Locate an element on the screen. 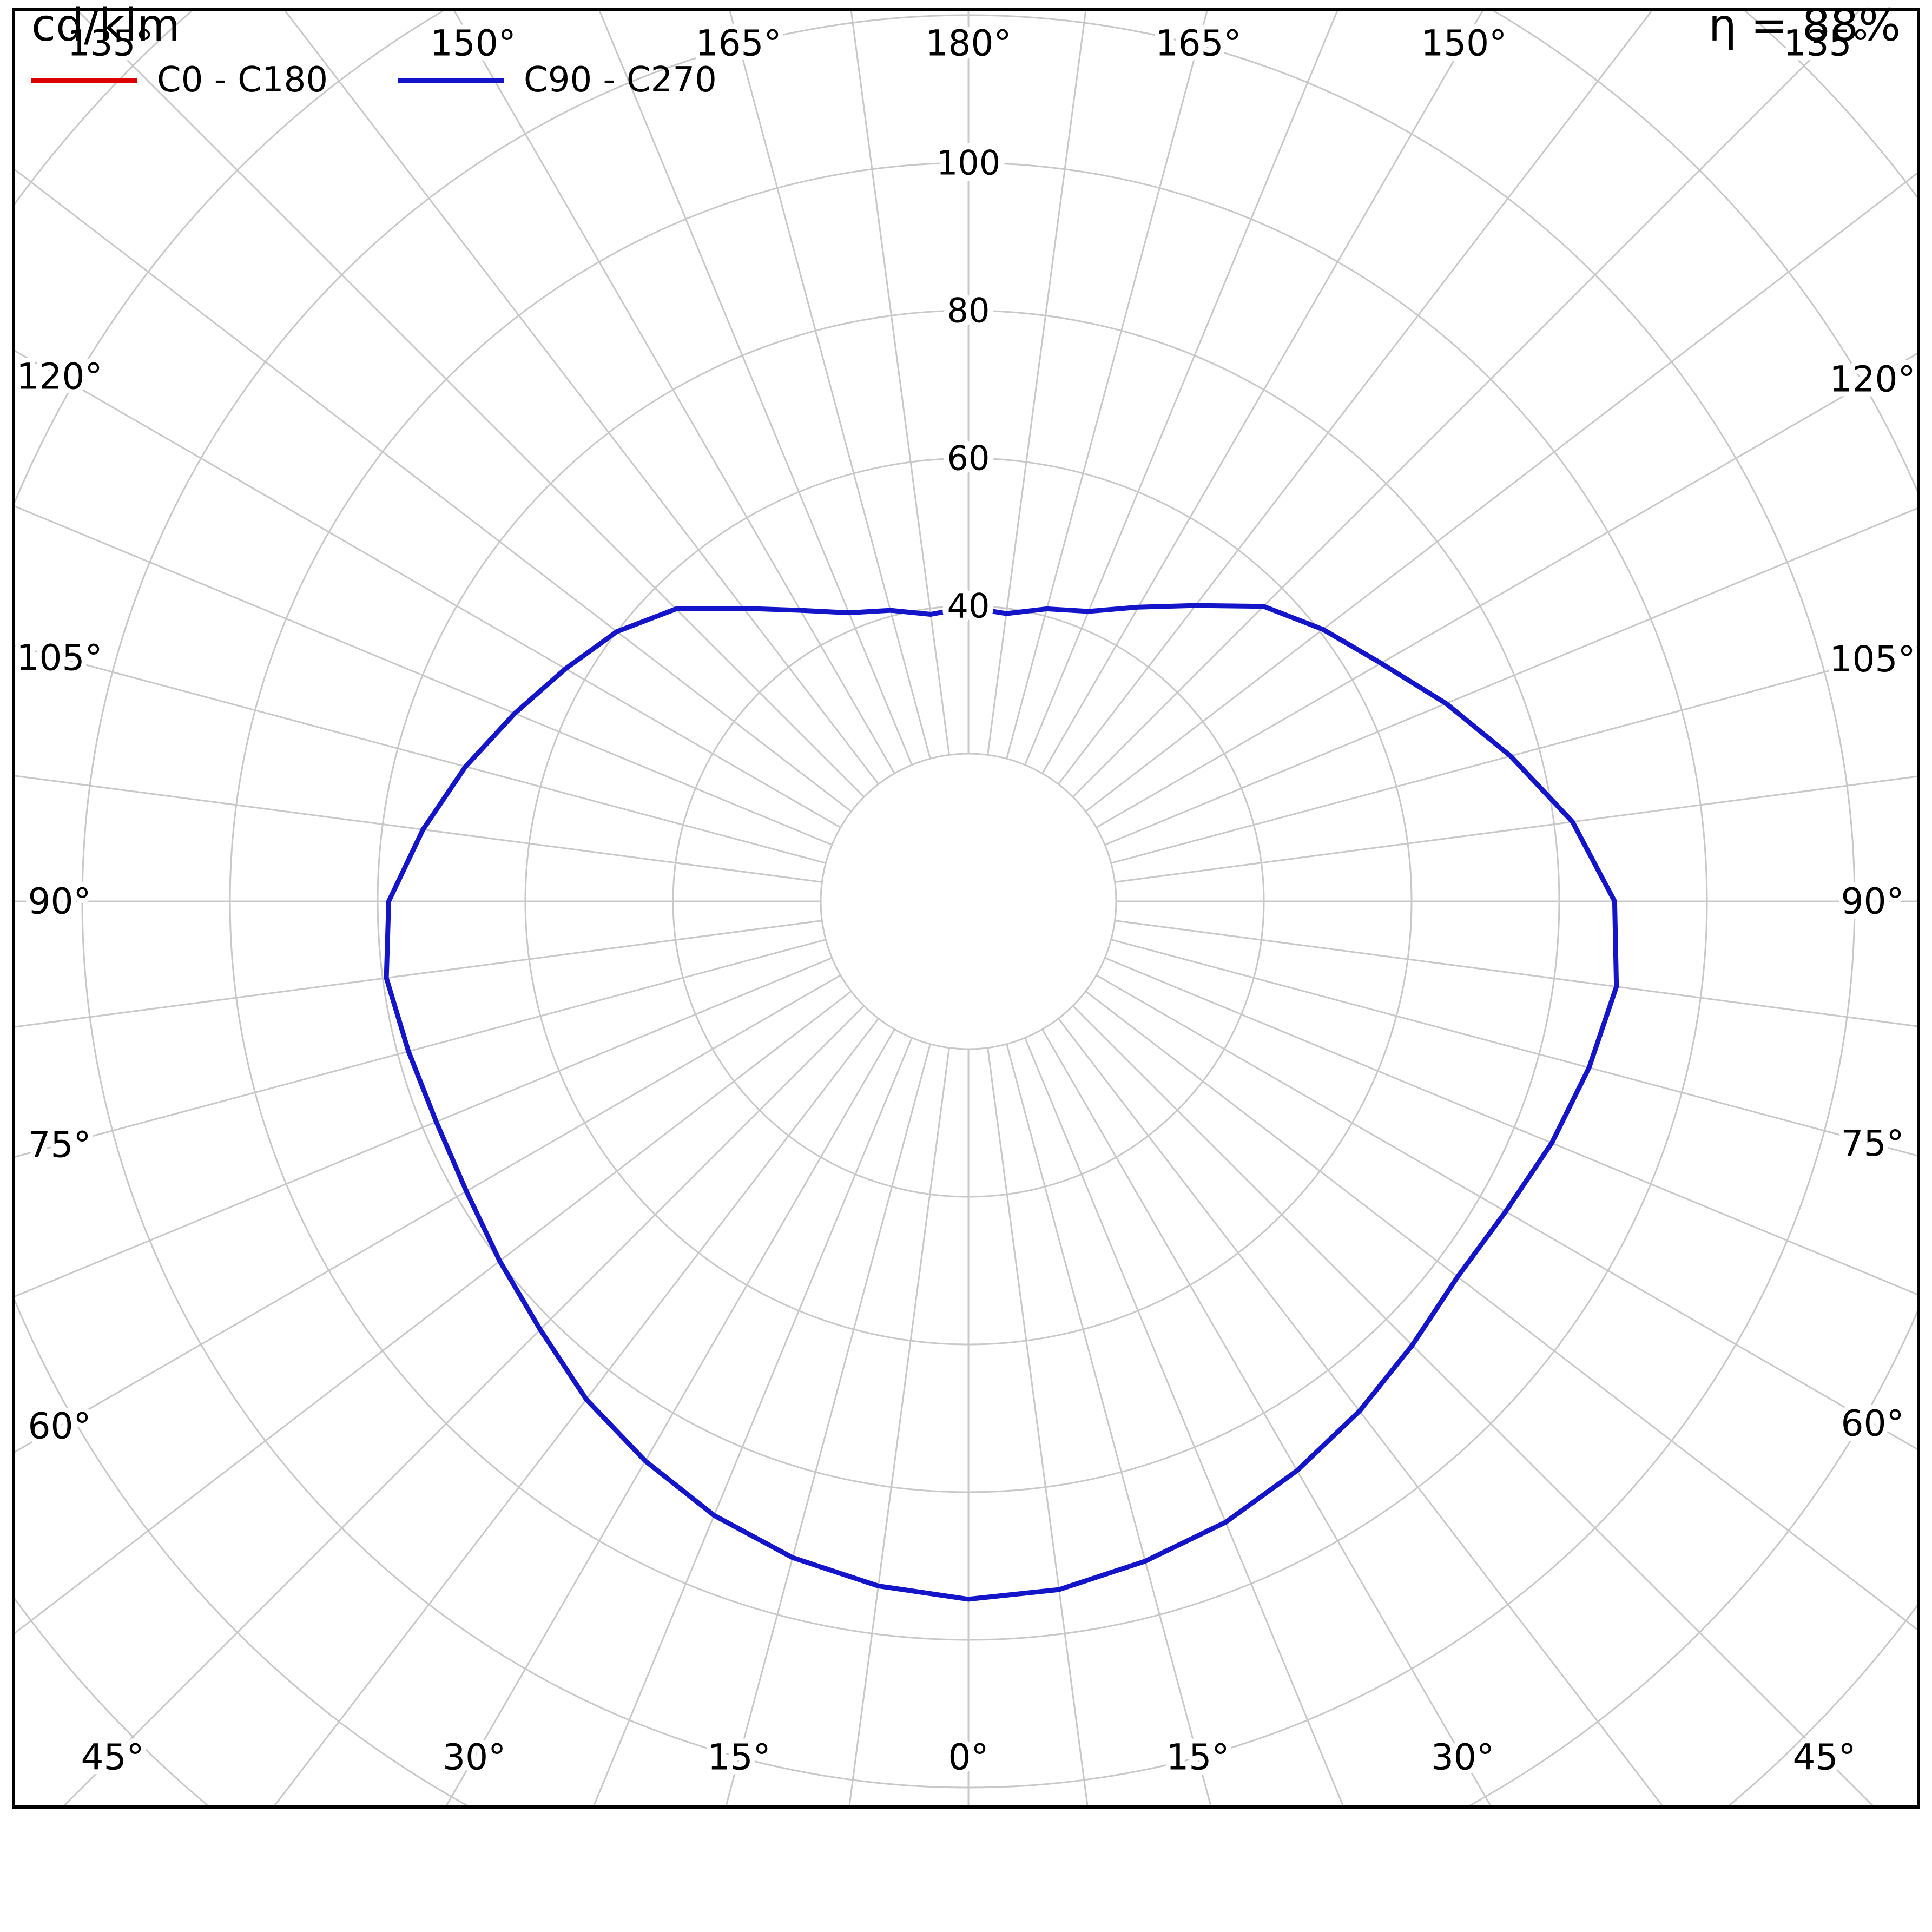 This screenshot has width=1932, height=1932. radial-tick-label: 100 is located at coordinates (968, 163).